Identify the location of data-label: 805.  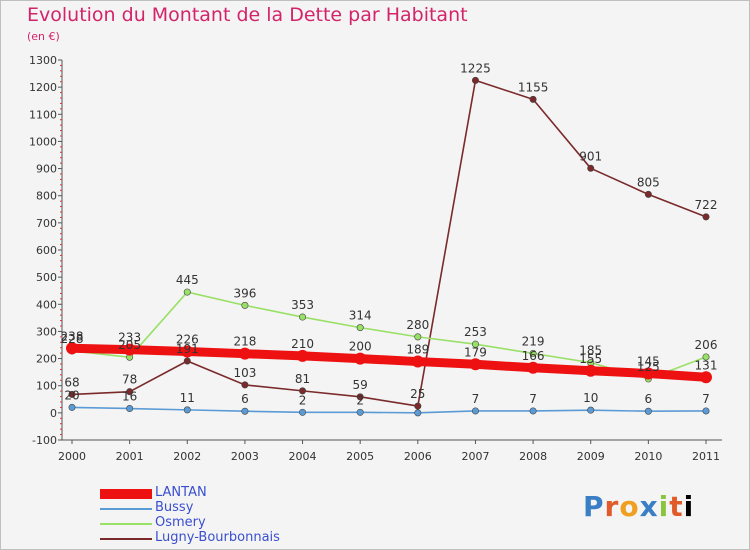
(648, 182).